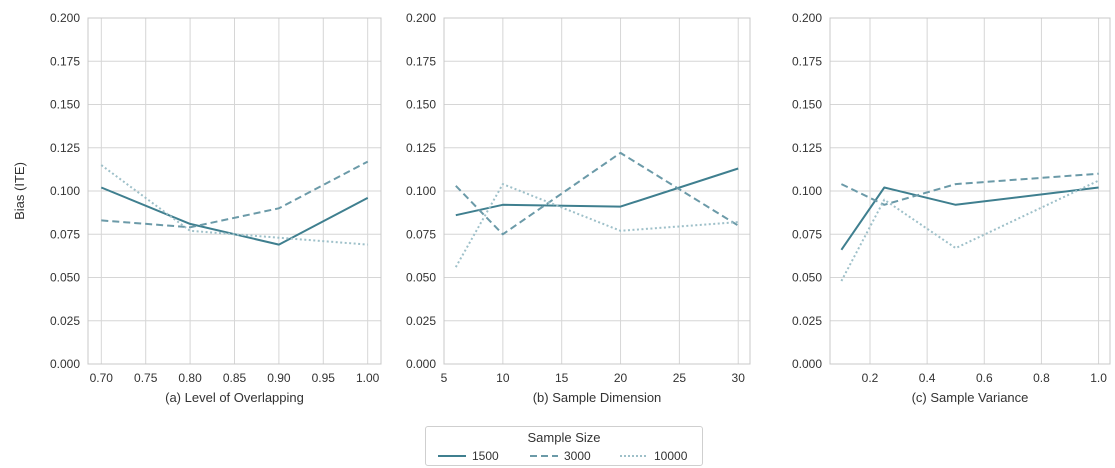 Image resolution: width=1115 pixels, height=468 pixels. Describe the element at coordinates (146, 378) in the screenshot. I see `x-tick-label: 0.75` at that location.